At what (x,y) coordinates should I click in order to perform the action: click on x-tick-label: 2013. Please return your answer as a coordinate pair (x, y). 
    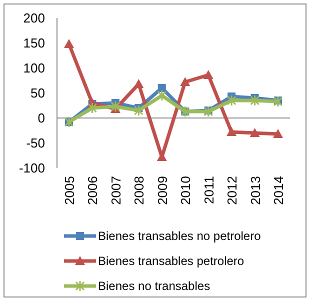
    Looking at the image, I should click on (255, 190).